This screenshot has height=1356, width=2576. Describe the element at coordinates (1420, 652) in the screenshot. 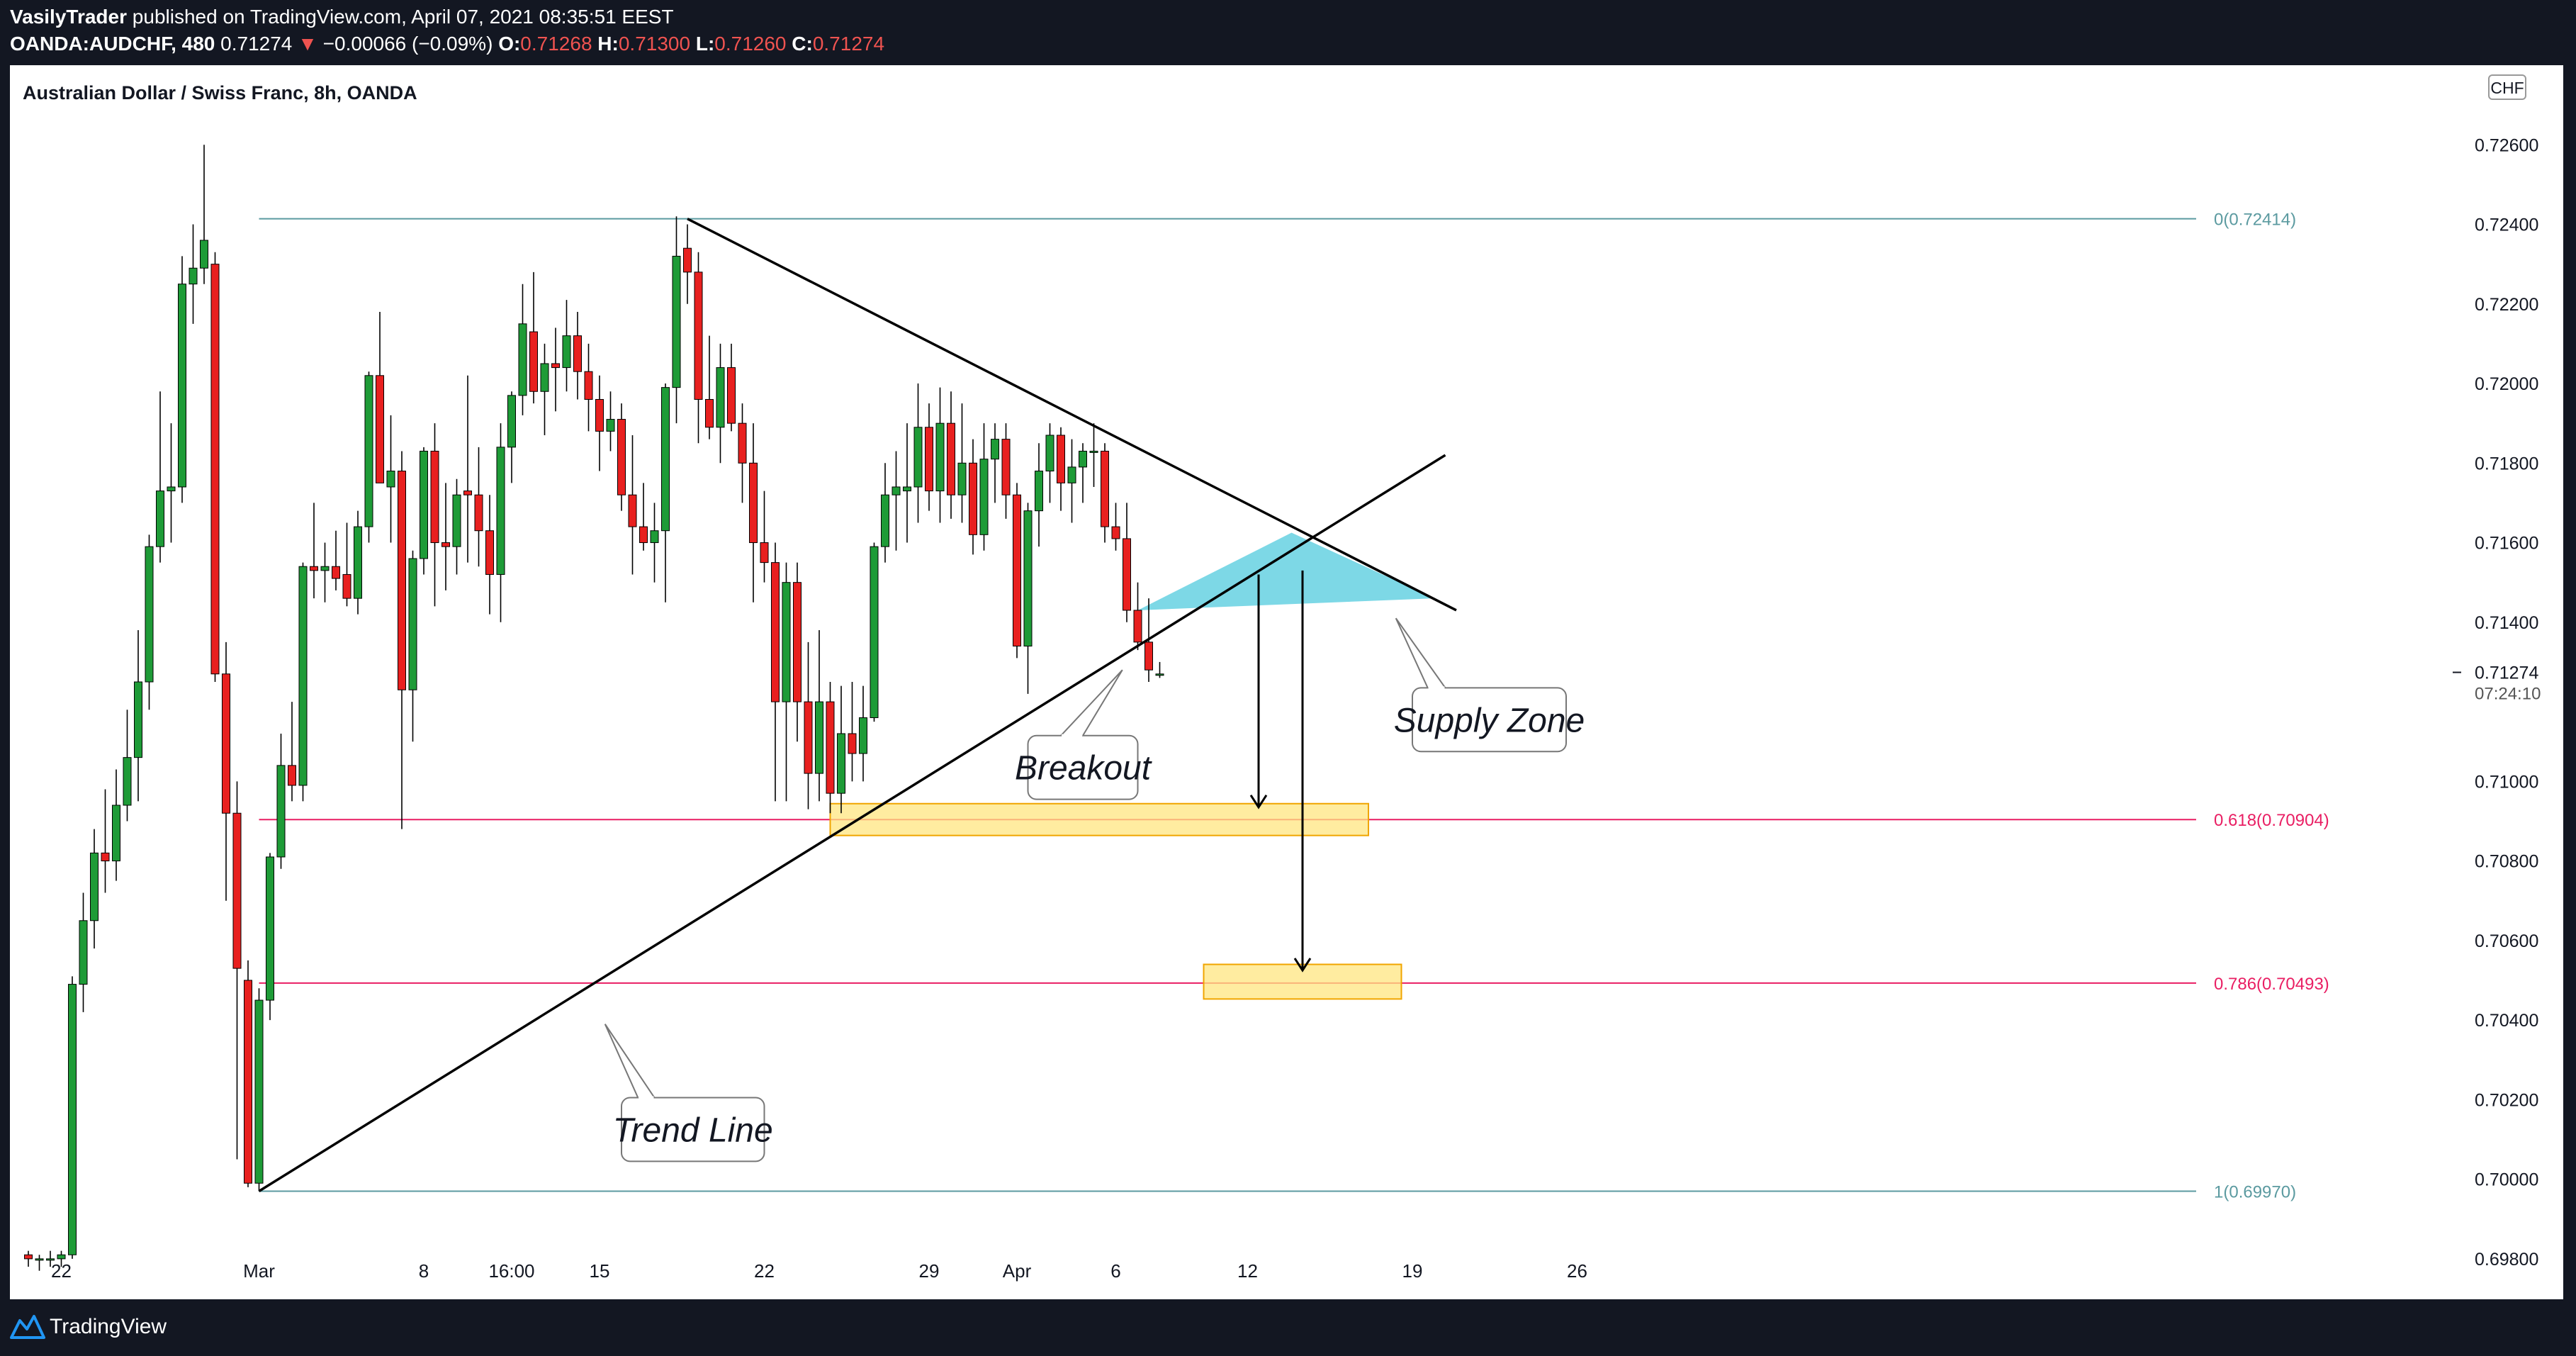

I see `callout-pointer` at that location.